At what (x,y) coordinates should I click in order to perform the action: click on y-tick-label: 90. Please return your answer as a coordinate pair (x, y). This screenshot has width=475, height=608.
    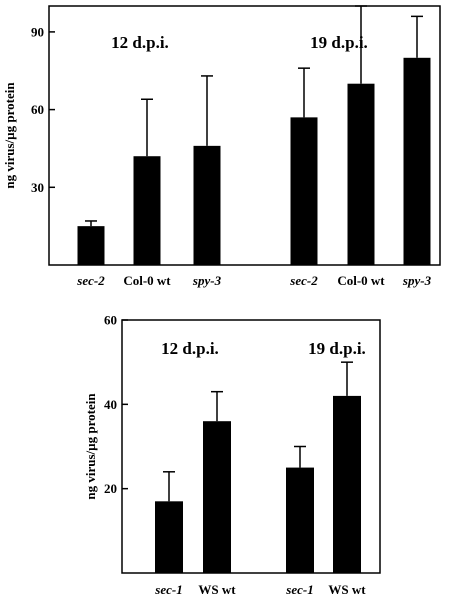
    Looking at the image, I should click on (37, 31).